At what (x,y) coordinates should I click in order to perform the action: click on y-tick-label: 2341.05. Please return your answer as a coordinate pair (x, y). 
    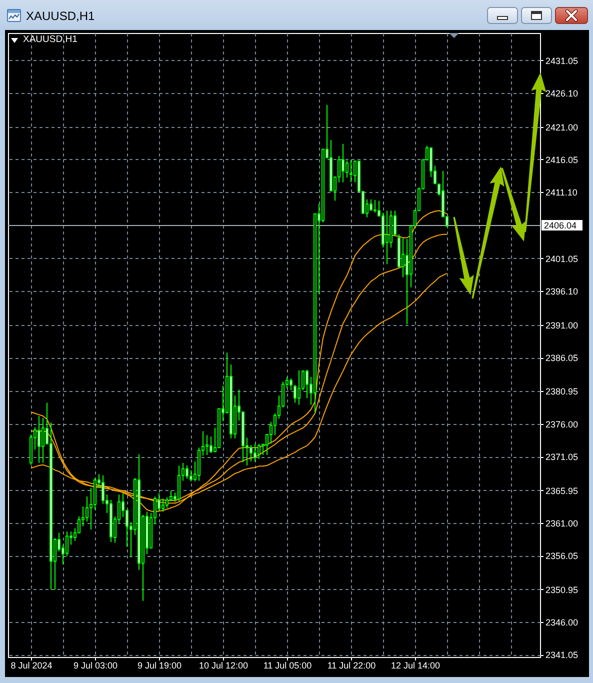
    Looking at the image, I should click on (562, 655).